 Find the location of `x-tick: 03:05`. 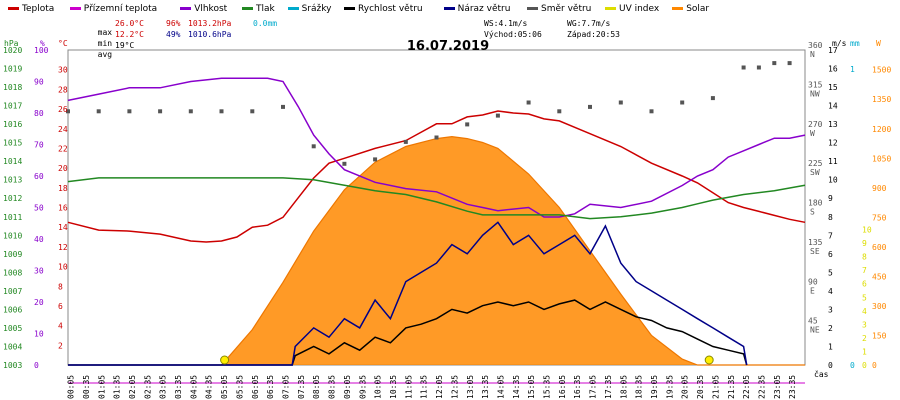

x-tick: 03:05 is located at coordinates (163, 387).